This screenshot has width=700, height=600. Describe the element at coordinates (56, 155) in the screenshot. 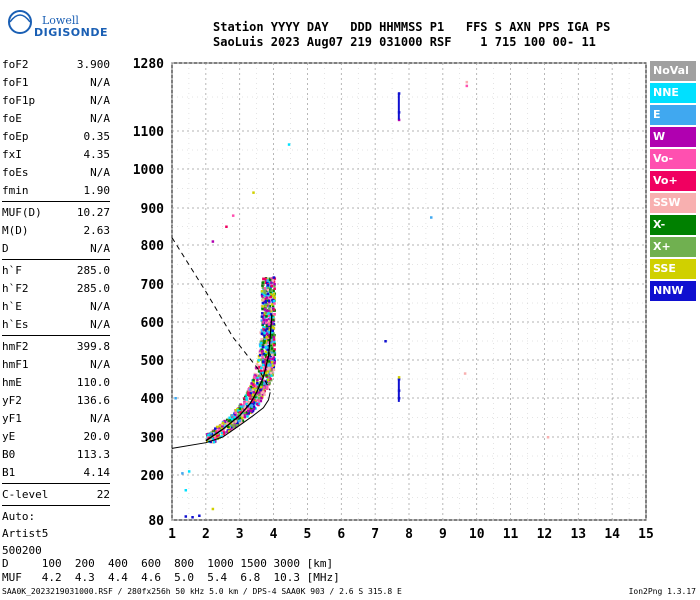

I see `param-row-fxi: fxI 4.35` at that location.